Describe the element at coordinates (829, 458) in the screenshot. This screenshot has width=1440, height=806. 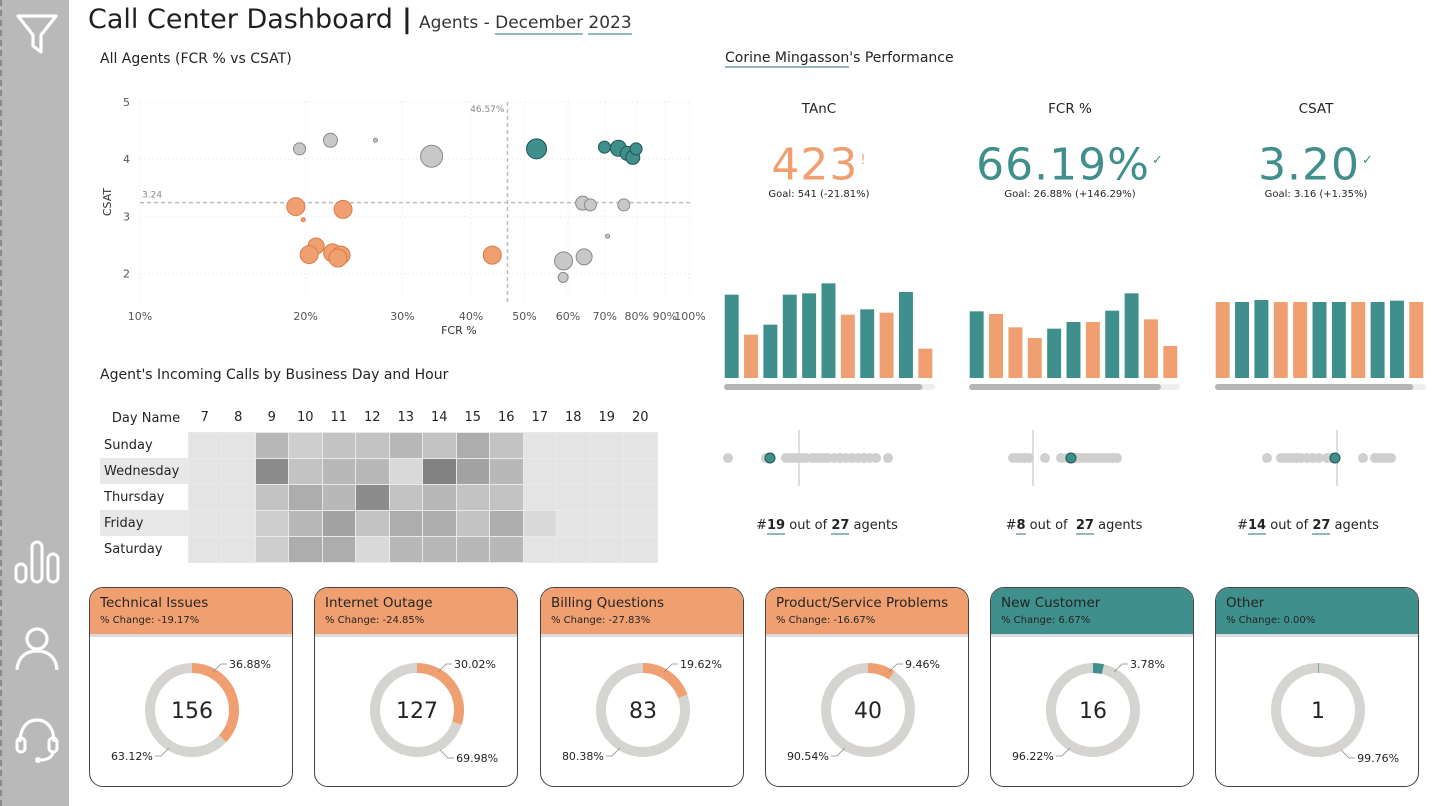
I see `tanc-rank-strip` at that location.